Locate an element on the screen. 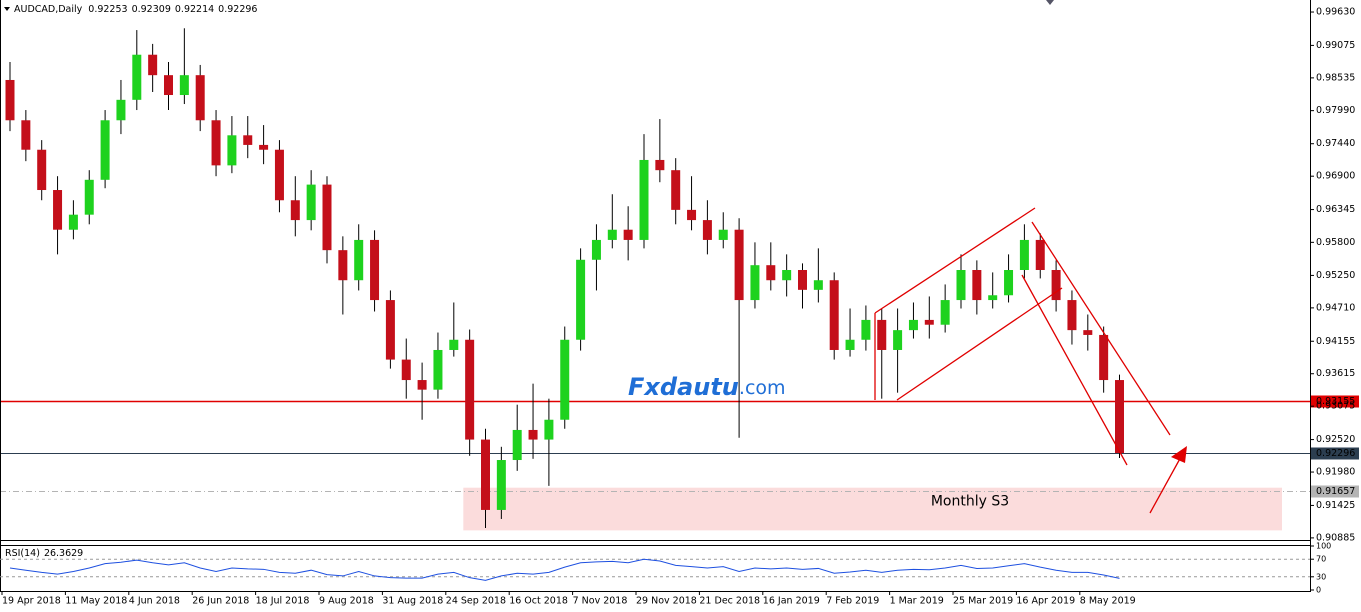 Image resolution: width=1361 pixels, height=612 pixels. x-tick-label: 7 Nov 2018 is located at coordinates (600, 601).